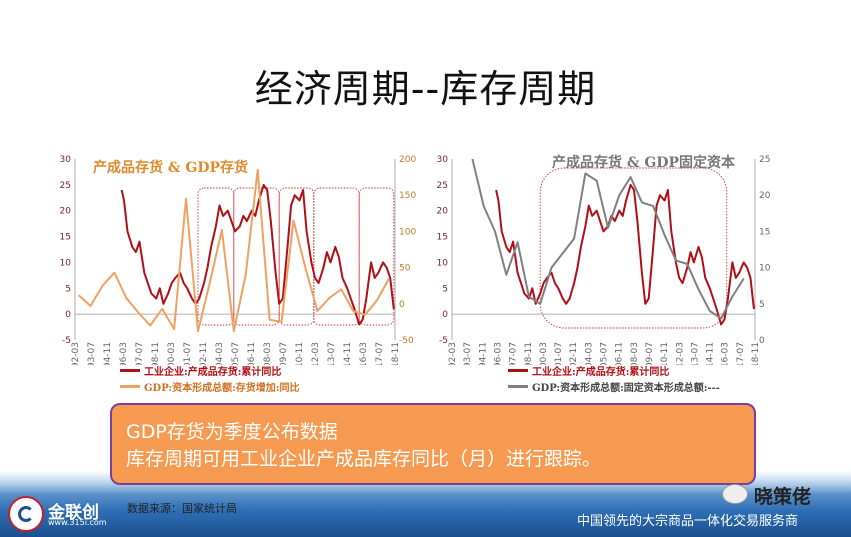  Describe the element at coordinates (407, 196) in the screenshot. I see `y-right-tick-label: 150` at that location.